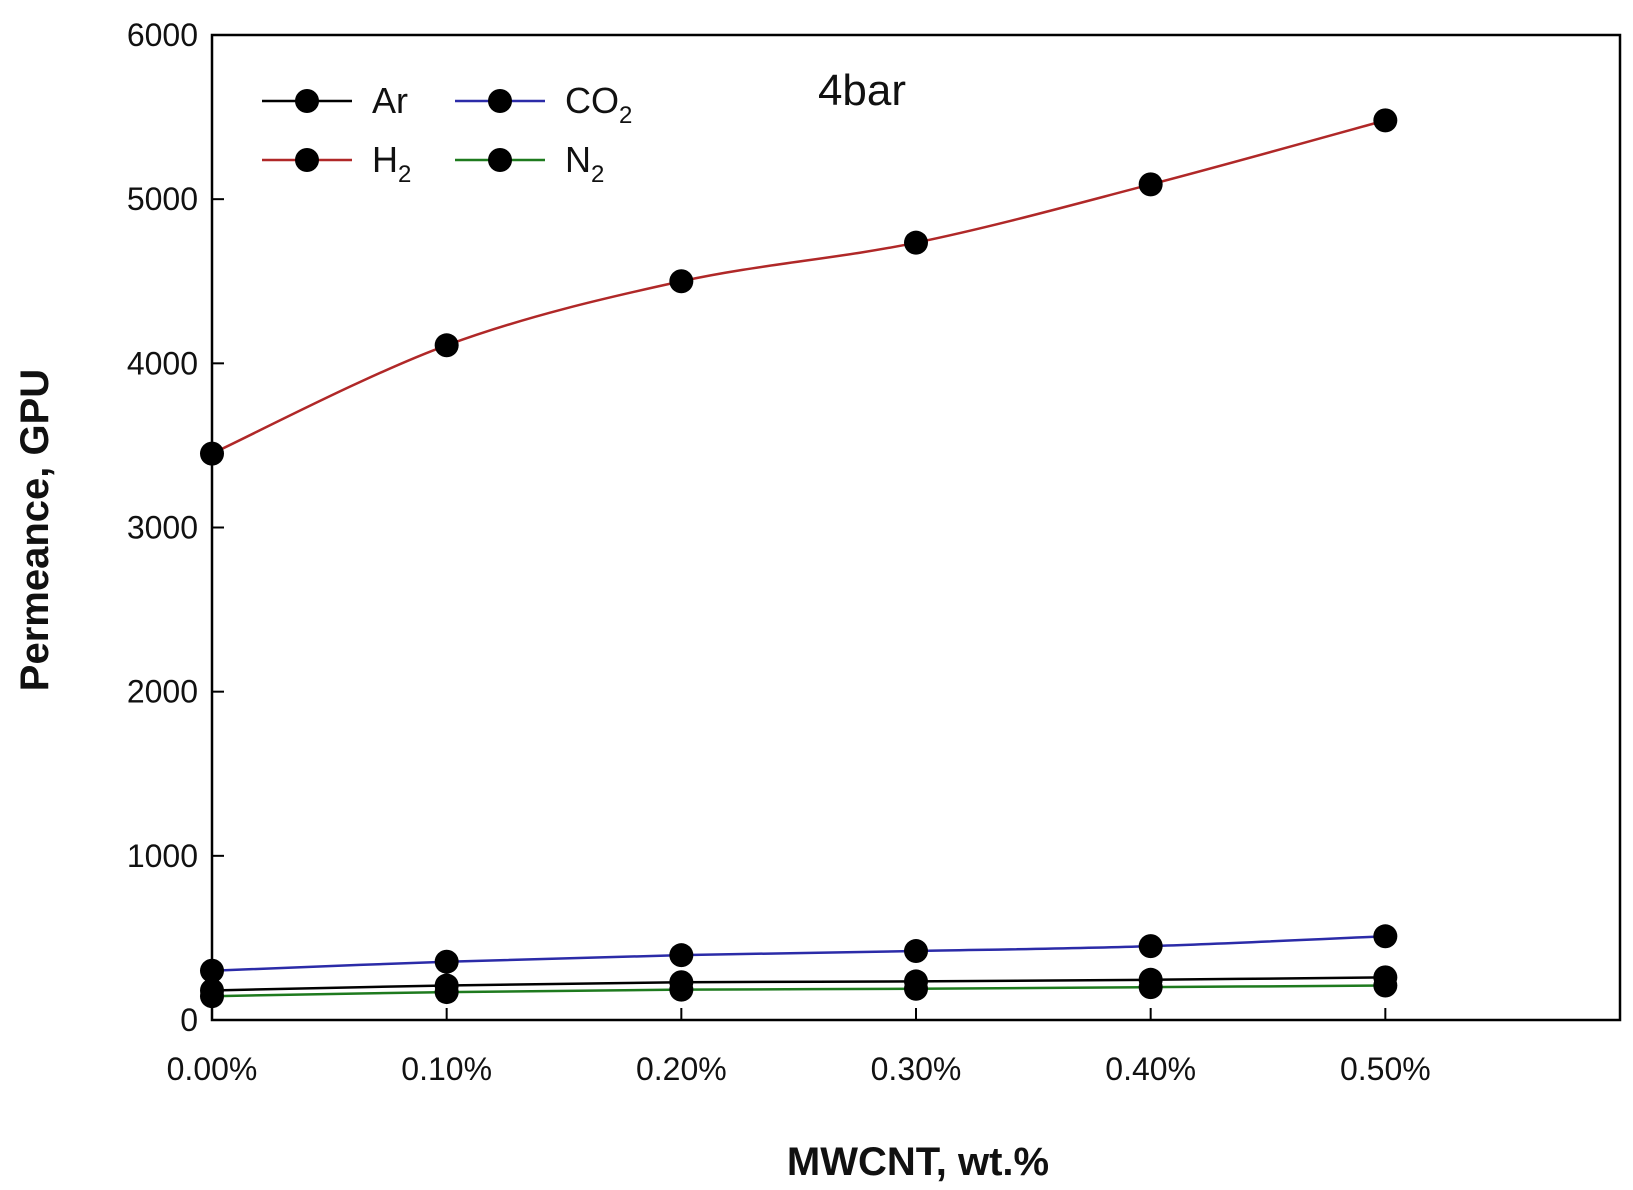  I want to click on legend-label-co2: CO2, so click(598, 104).